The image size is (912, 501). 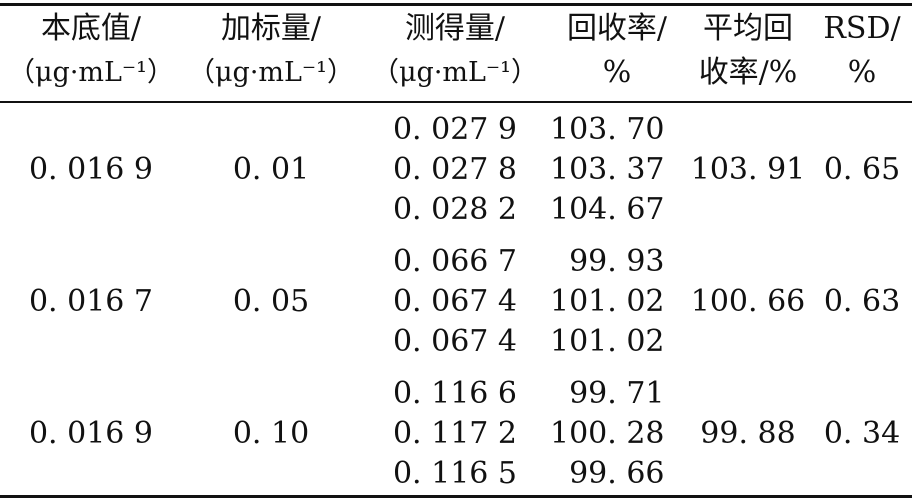 I want to click on measured-values: 0. 066 7 0. 067 4 0. 067 4, so click(x=455, y=302).